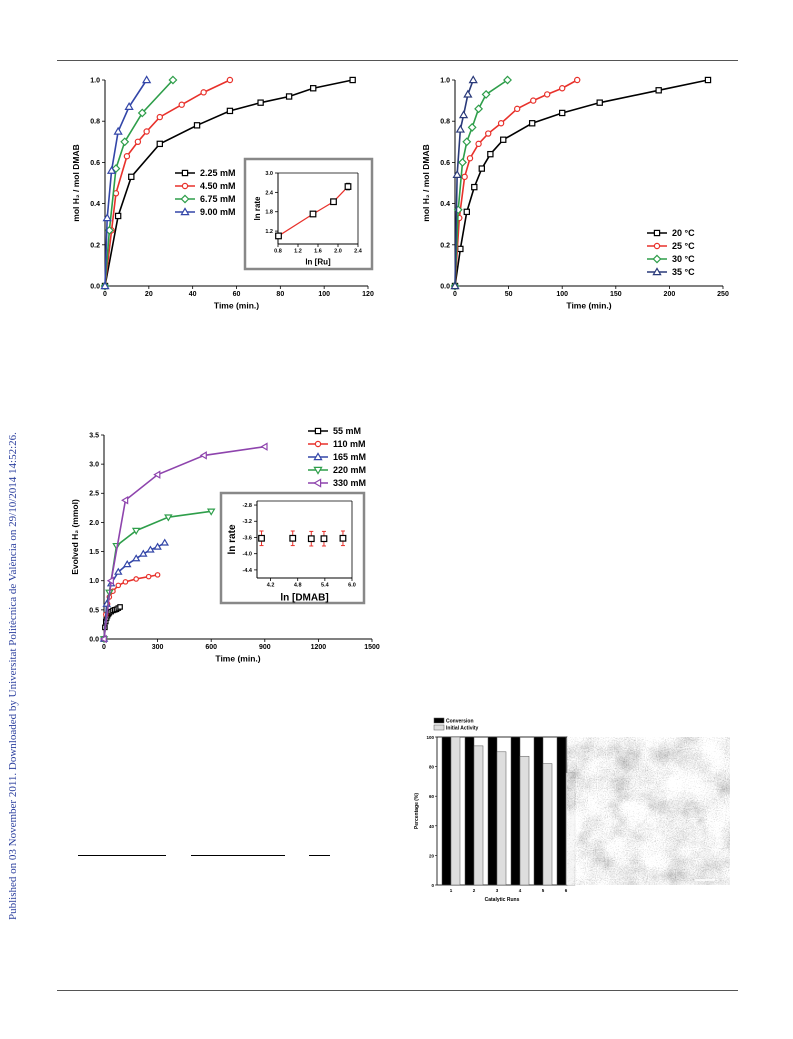 Image resolution: width=793 pixels, height=1039 pixels. Describe the element at coordinates (94, 435) in the screenshot. I see `figC-y-tick-label: 3.5` at that location.